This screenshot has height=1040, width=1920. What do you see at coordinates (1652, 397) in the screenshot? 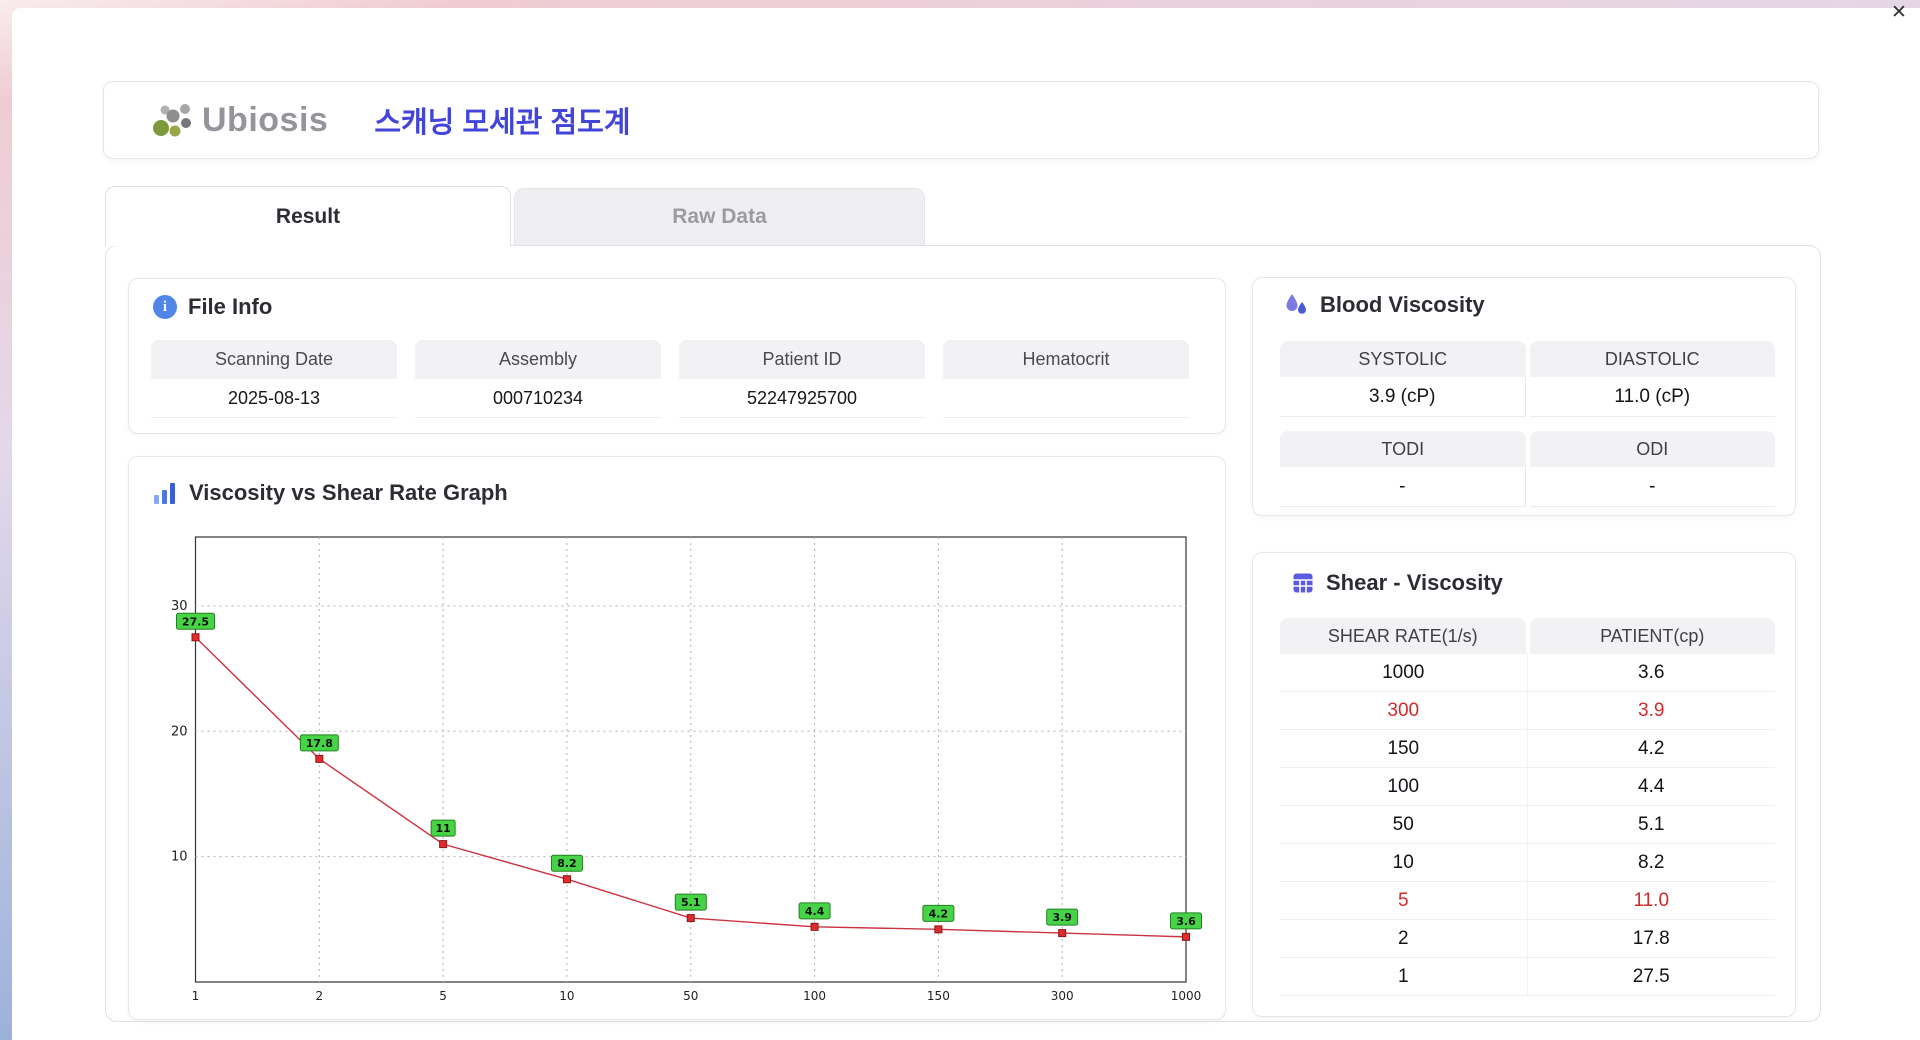
I see `bv-value-diastolic: 11.0 (cP)` at bounding box center [1652, 397].